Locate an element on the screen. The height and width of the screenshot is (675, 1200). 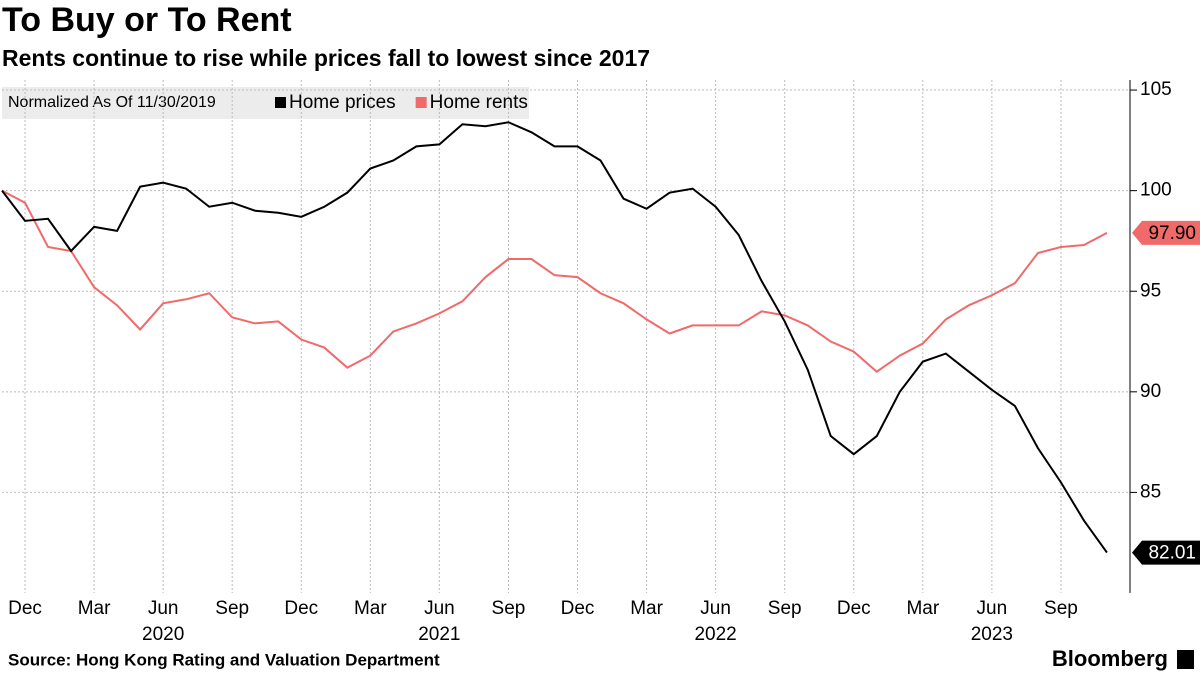
x-year-label: 2020 is located at coordinates (163, 634).